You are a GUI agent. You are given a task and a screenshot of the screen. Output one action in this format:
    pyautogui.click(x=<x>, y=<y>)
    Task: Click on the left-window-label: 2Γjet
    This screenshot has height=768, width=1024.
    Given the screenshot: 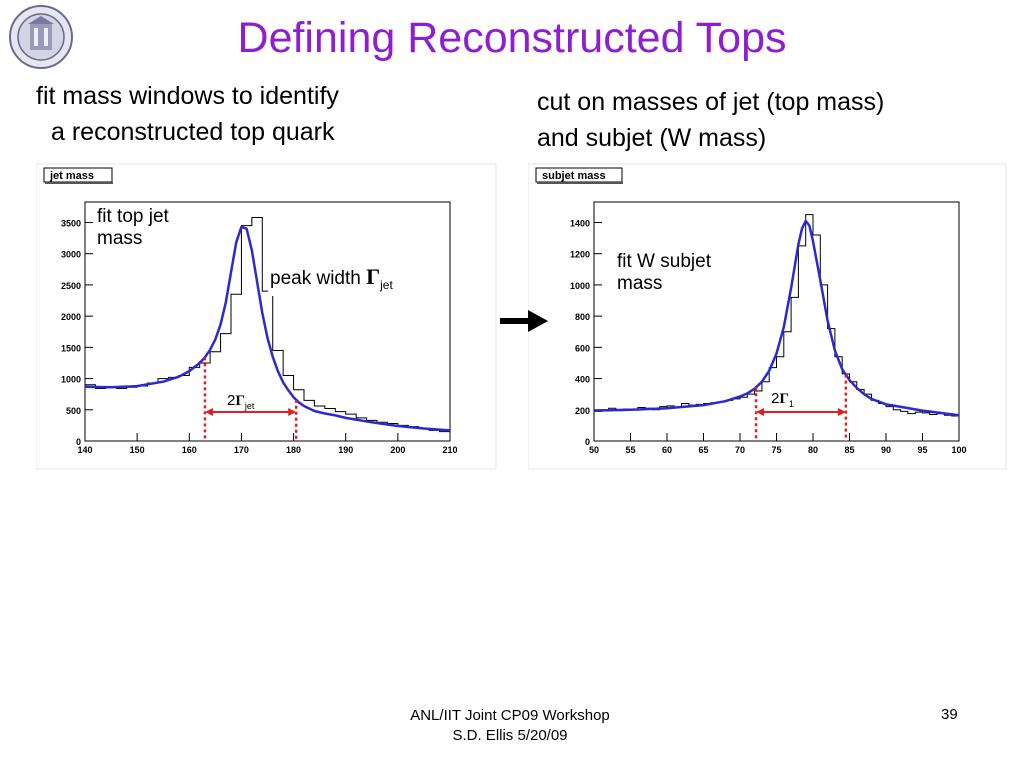 What is the action you would take?
    pyautogui.click(x=240, y=403)
    